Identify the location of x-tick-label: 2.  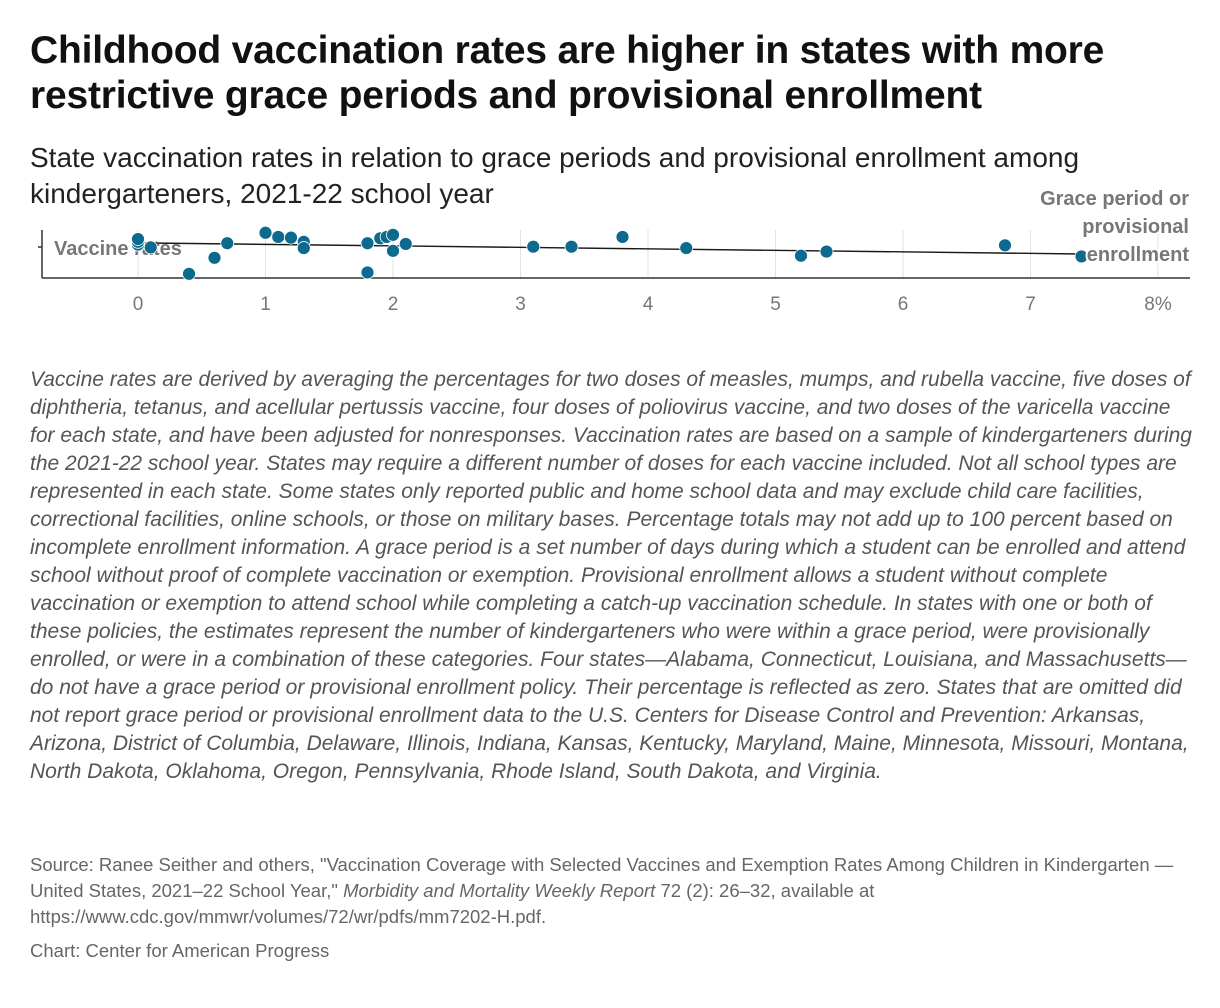
(393, 304).